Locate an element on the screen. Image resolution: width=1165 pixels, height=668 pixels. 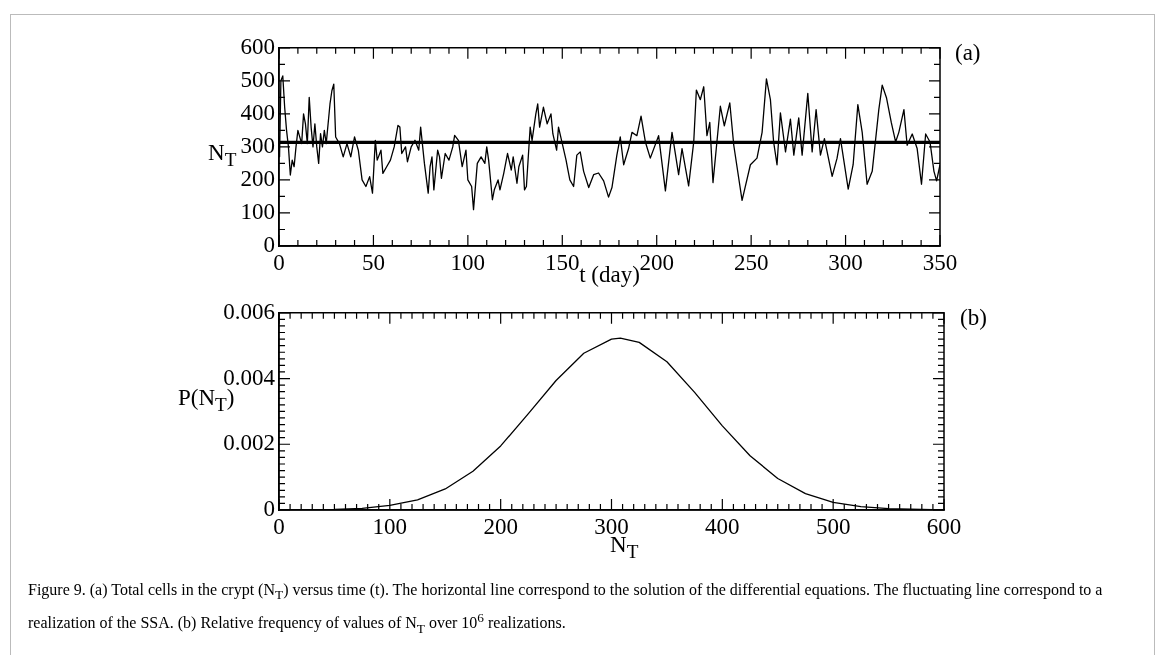
y-tick-label: 400 is located at coordinates (257, 112).